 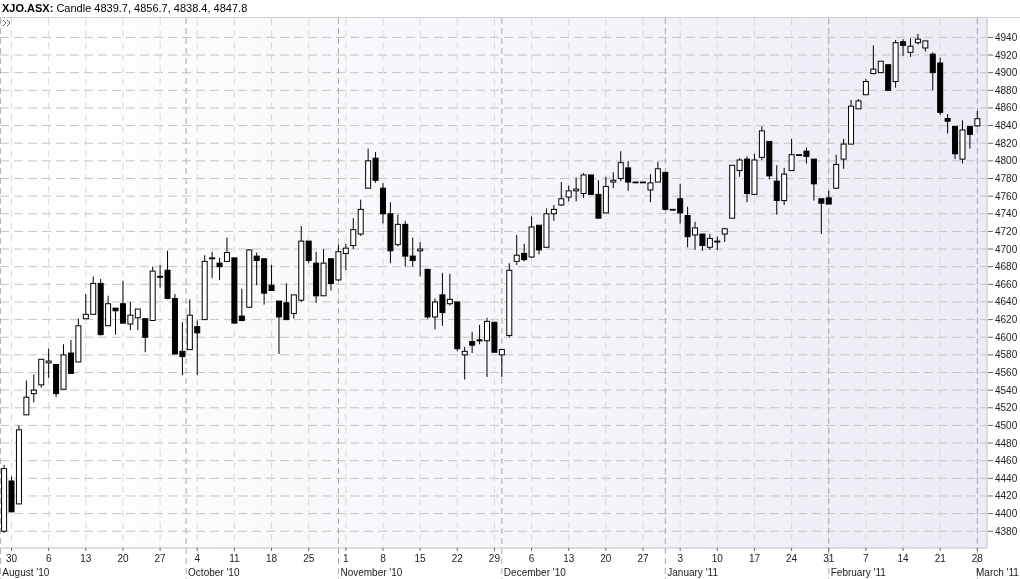 I want to click on y-tick-label: 4860, so click(x=1006, y=108).